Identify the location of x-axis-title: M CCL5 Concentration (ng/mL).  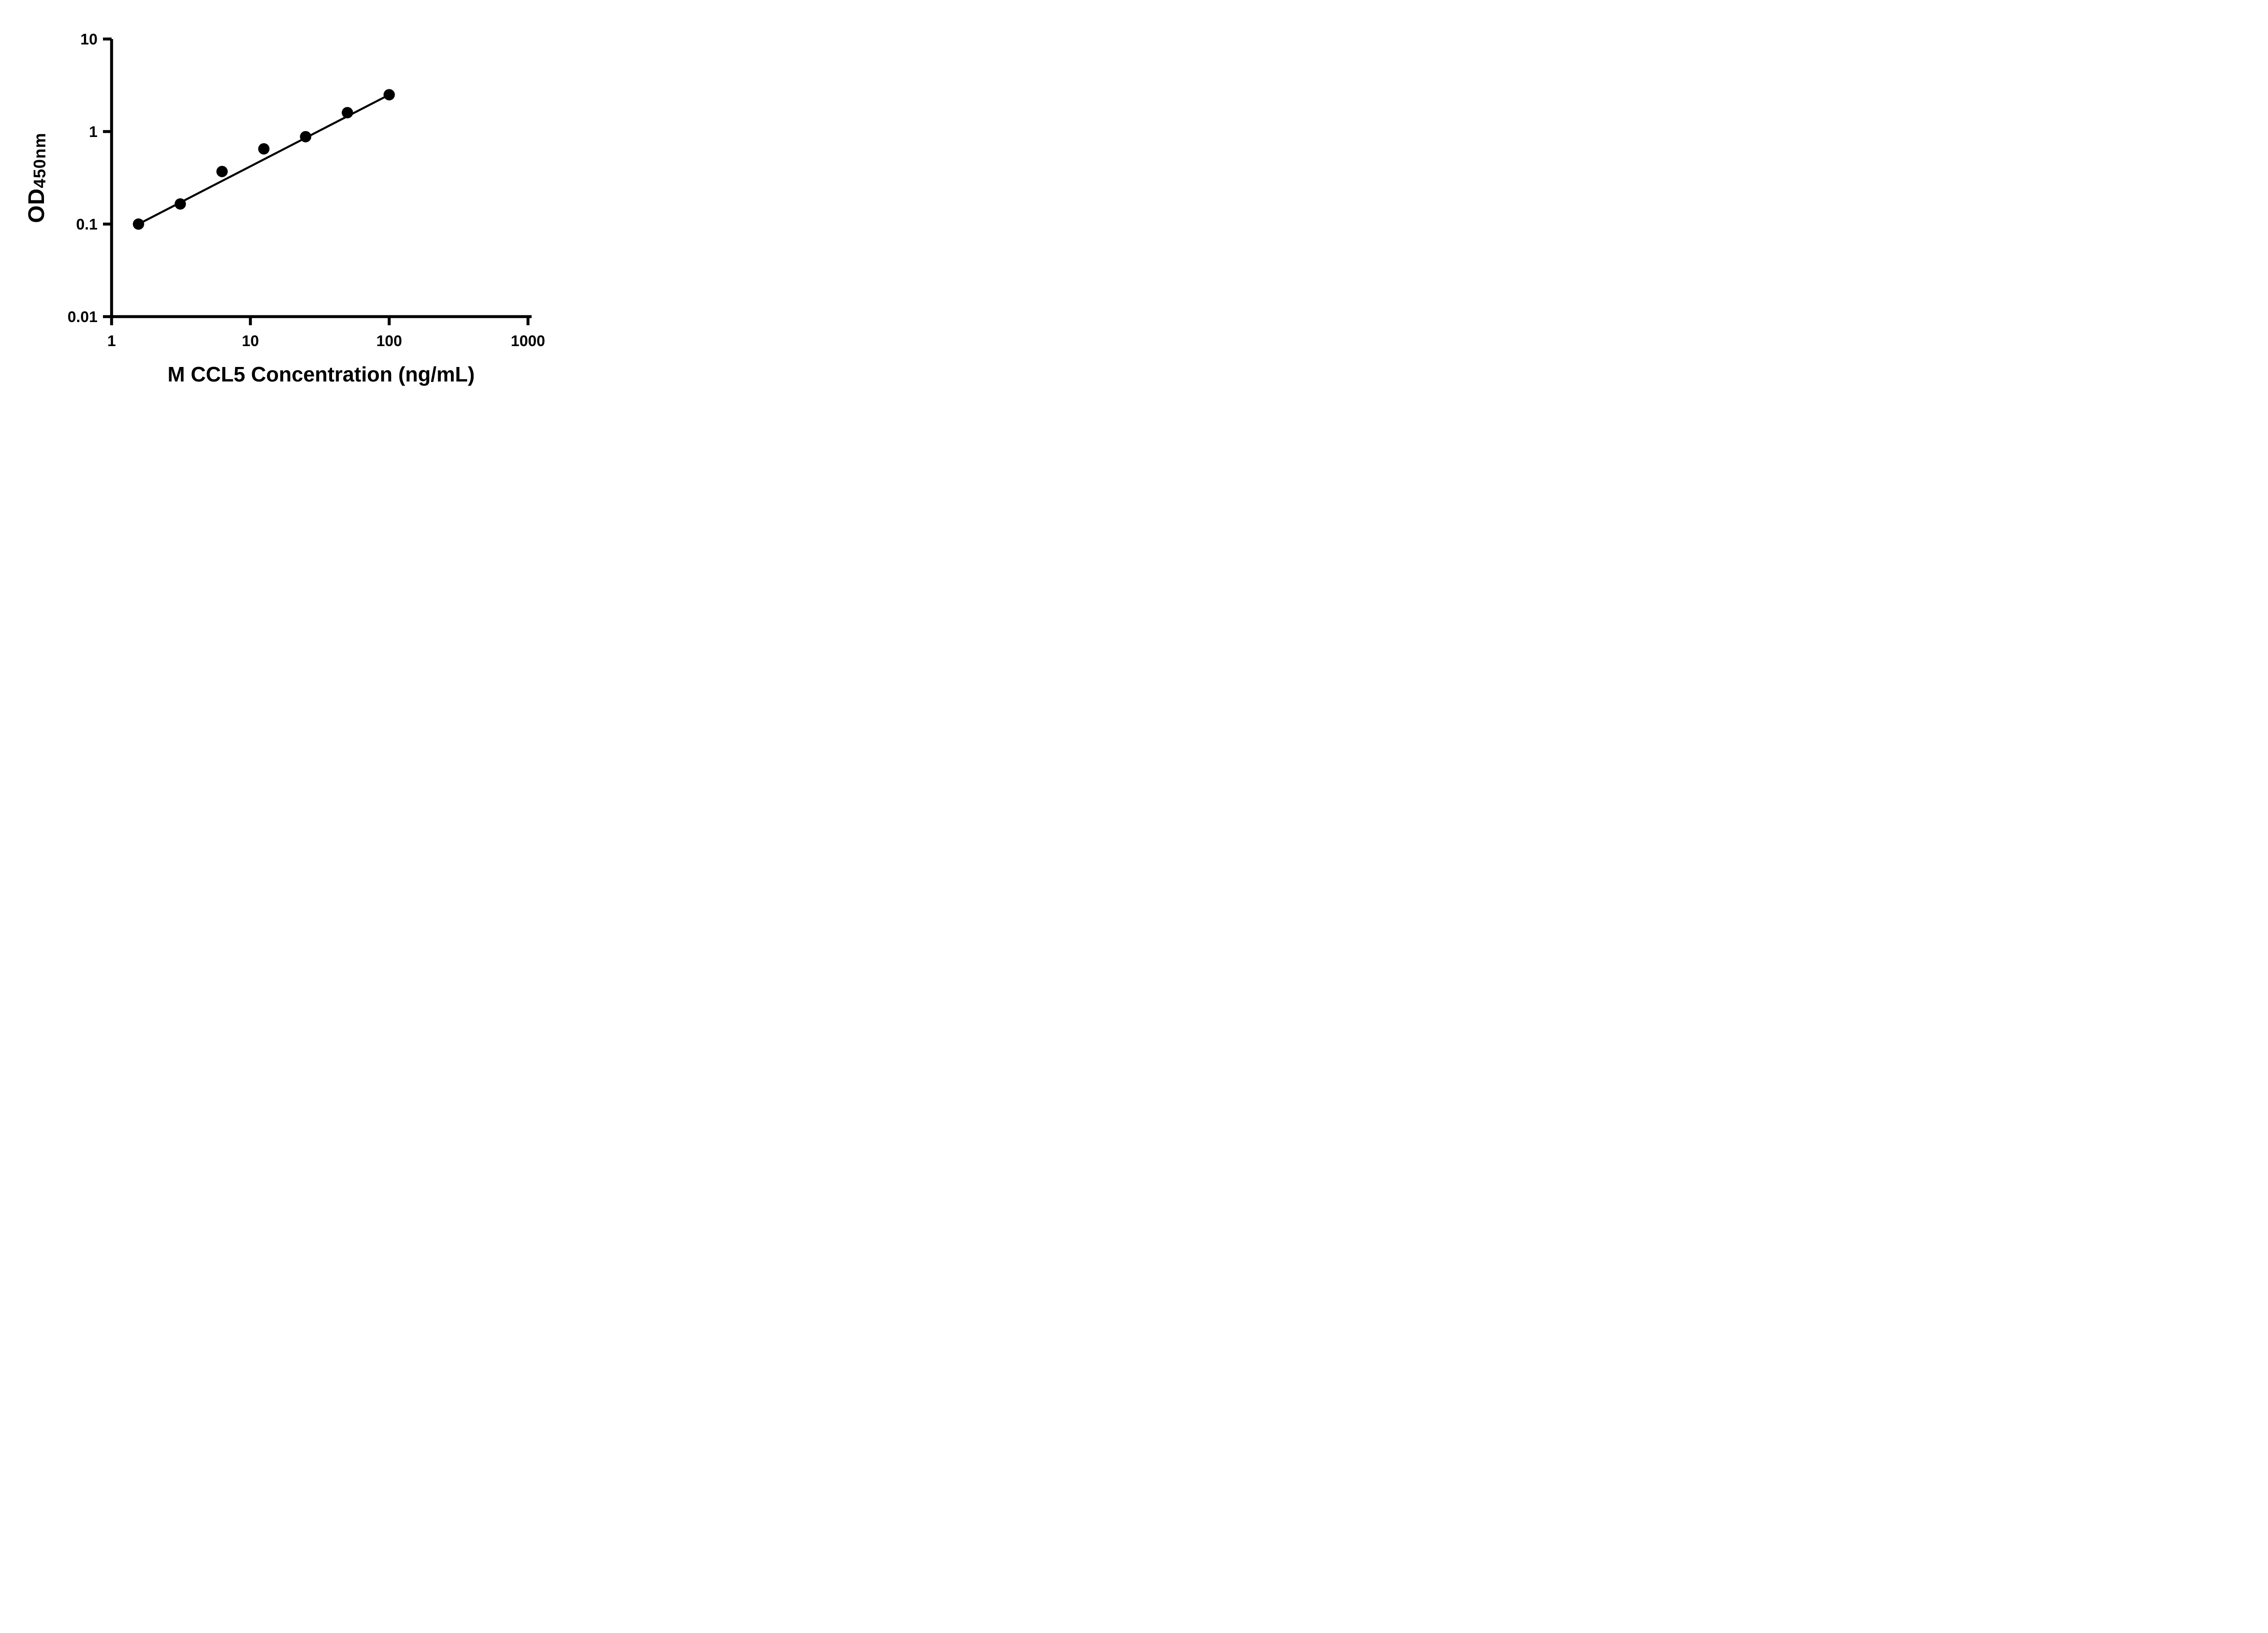
(321, 374).